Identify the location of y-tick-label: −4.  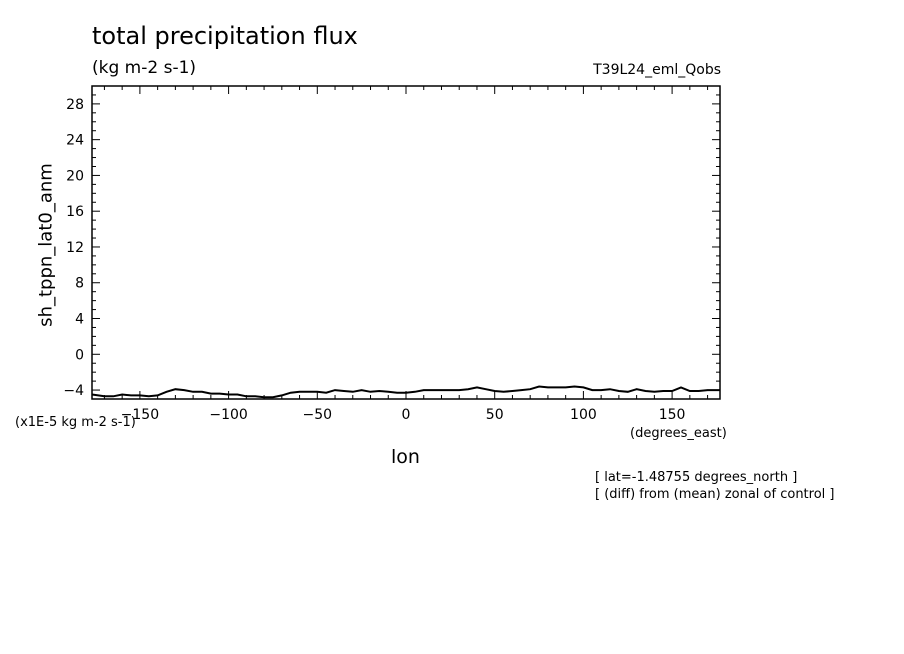
(73, 391).